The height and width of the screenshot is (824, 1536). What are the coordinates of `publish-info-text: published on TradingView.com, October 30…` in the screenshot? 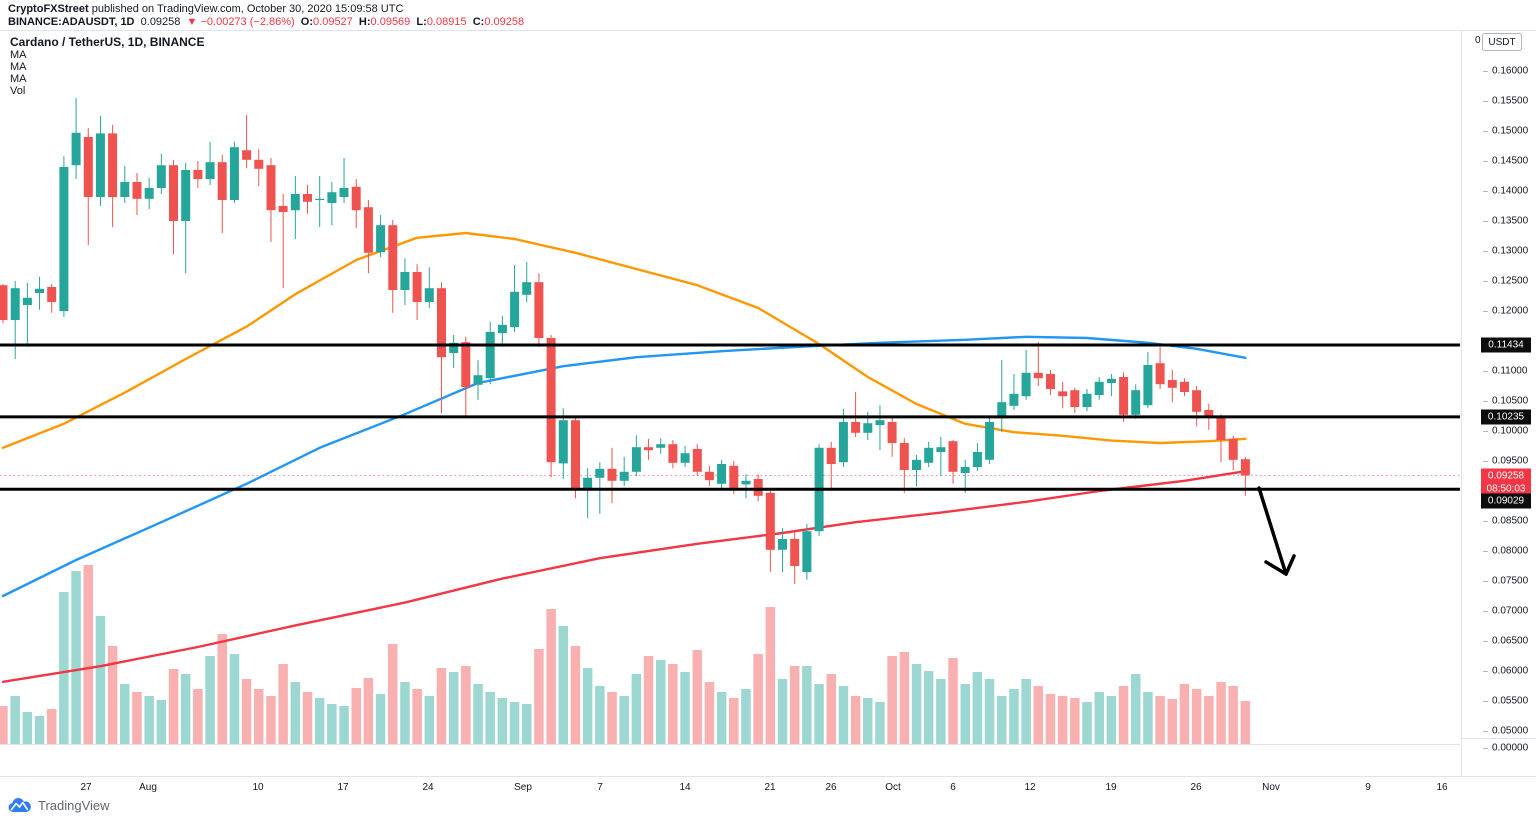 It's located at (246, 9).